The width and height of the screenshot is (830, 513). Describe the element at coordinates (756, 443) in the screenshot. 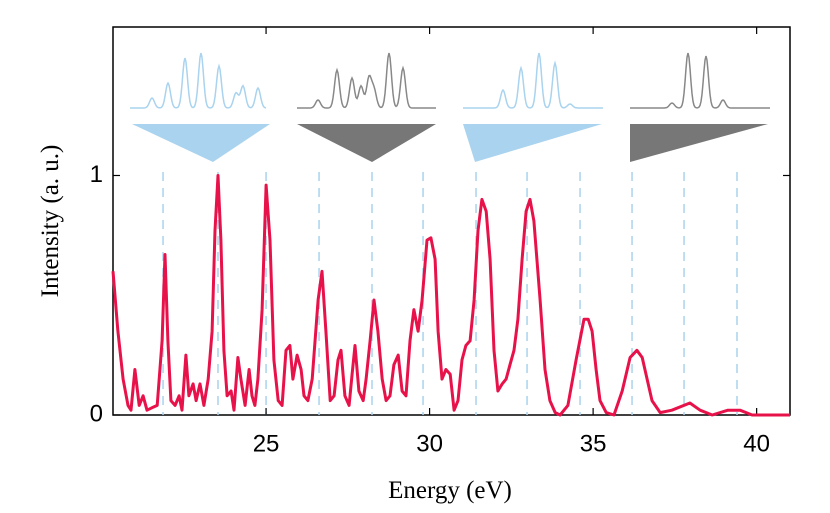

I see `x-tick-label: 40` at that location.